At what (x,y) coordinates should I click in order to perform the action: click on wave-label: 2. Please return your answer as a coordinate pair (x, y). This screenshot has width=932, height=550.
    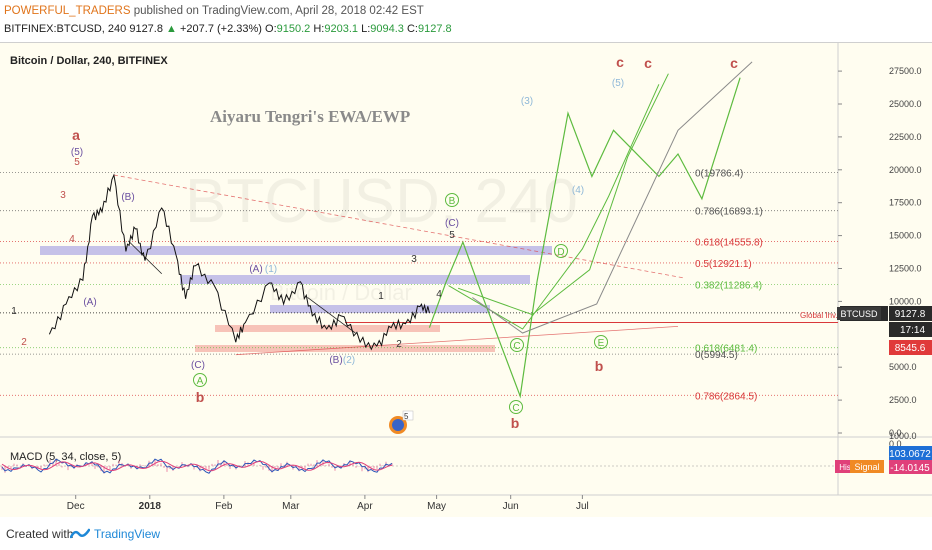
    Looking at the image, I should click on (24, 342).